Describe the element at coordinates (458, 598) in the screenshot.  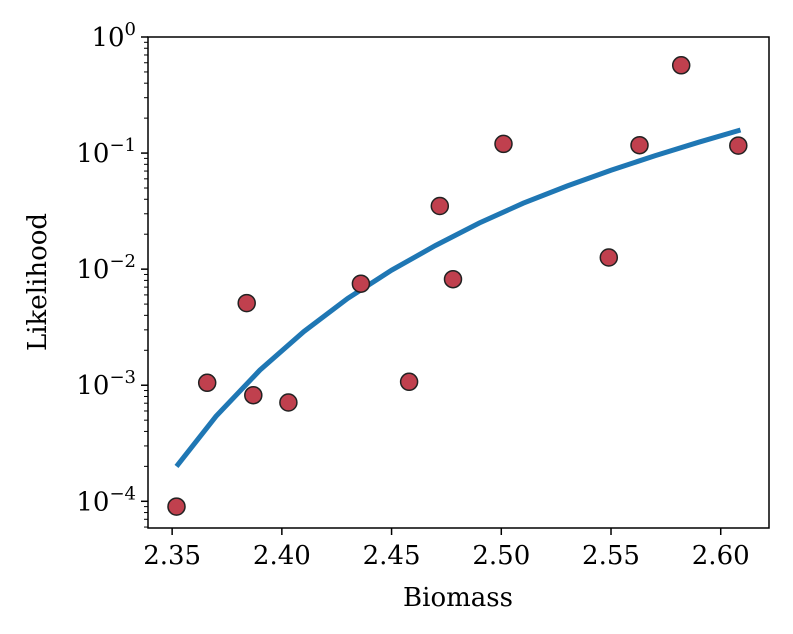
I see `x-axis-label: Biomass` at that location.